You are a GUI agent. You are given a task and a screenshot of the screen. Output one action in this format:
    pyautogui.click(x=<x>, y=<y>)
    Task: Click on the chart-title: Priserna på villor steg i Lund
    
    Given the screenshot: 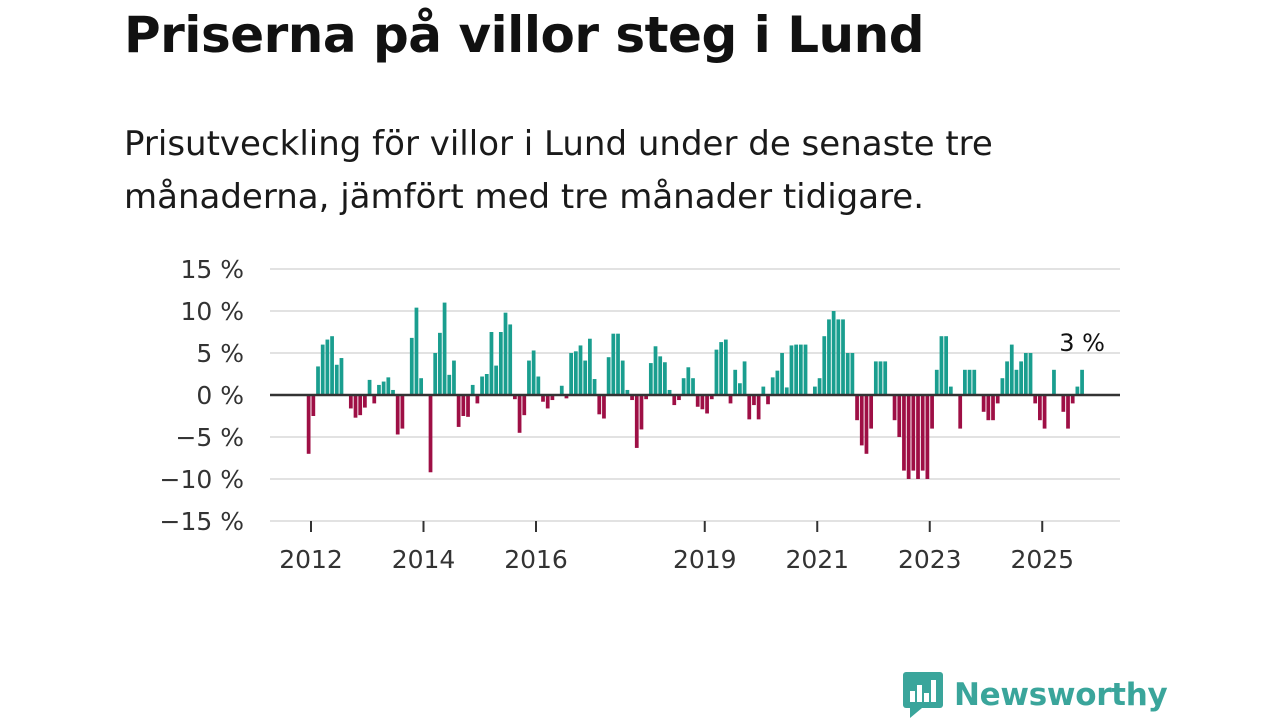 What is the action you would take?
    pyautogui.click(x=524, y=35)
    